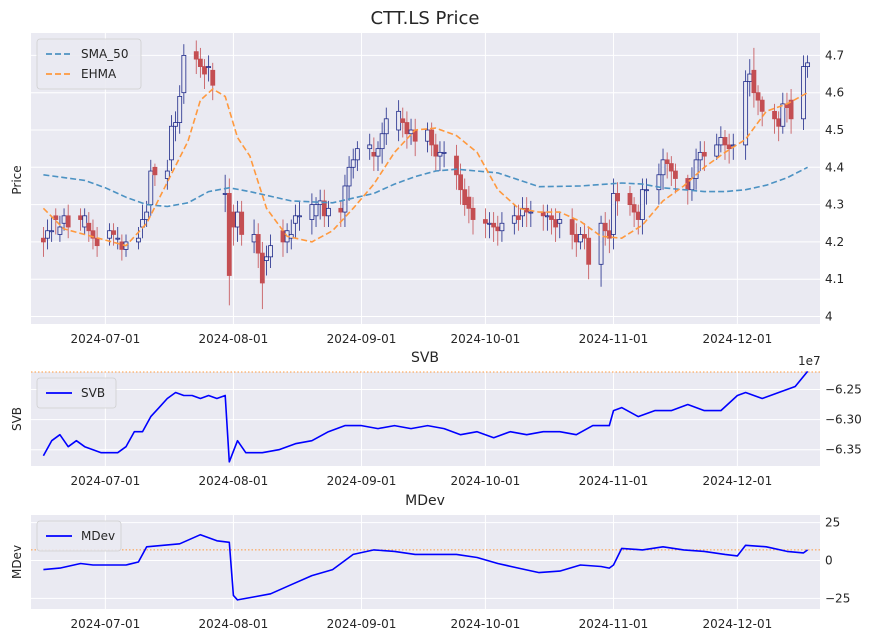 The width and height of the screenshot is (870, 644). I want to click on legend-label: SVB, so click(93, 393).